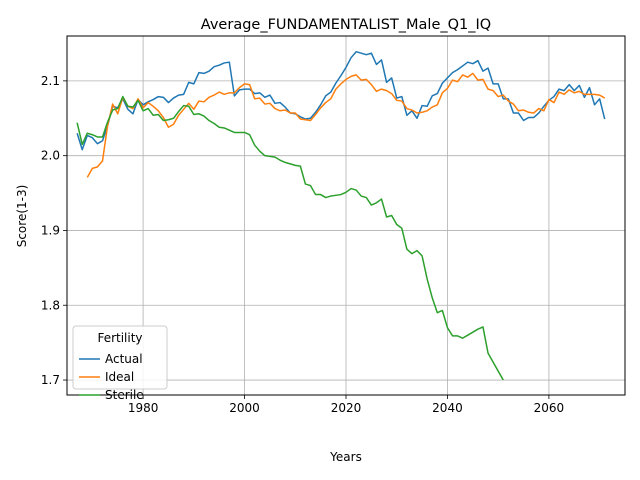  Describe the element at coordinates (447, 408) in the screenshot. I see `x-tick-label: 2040` at that location.